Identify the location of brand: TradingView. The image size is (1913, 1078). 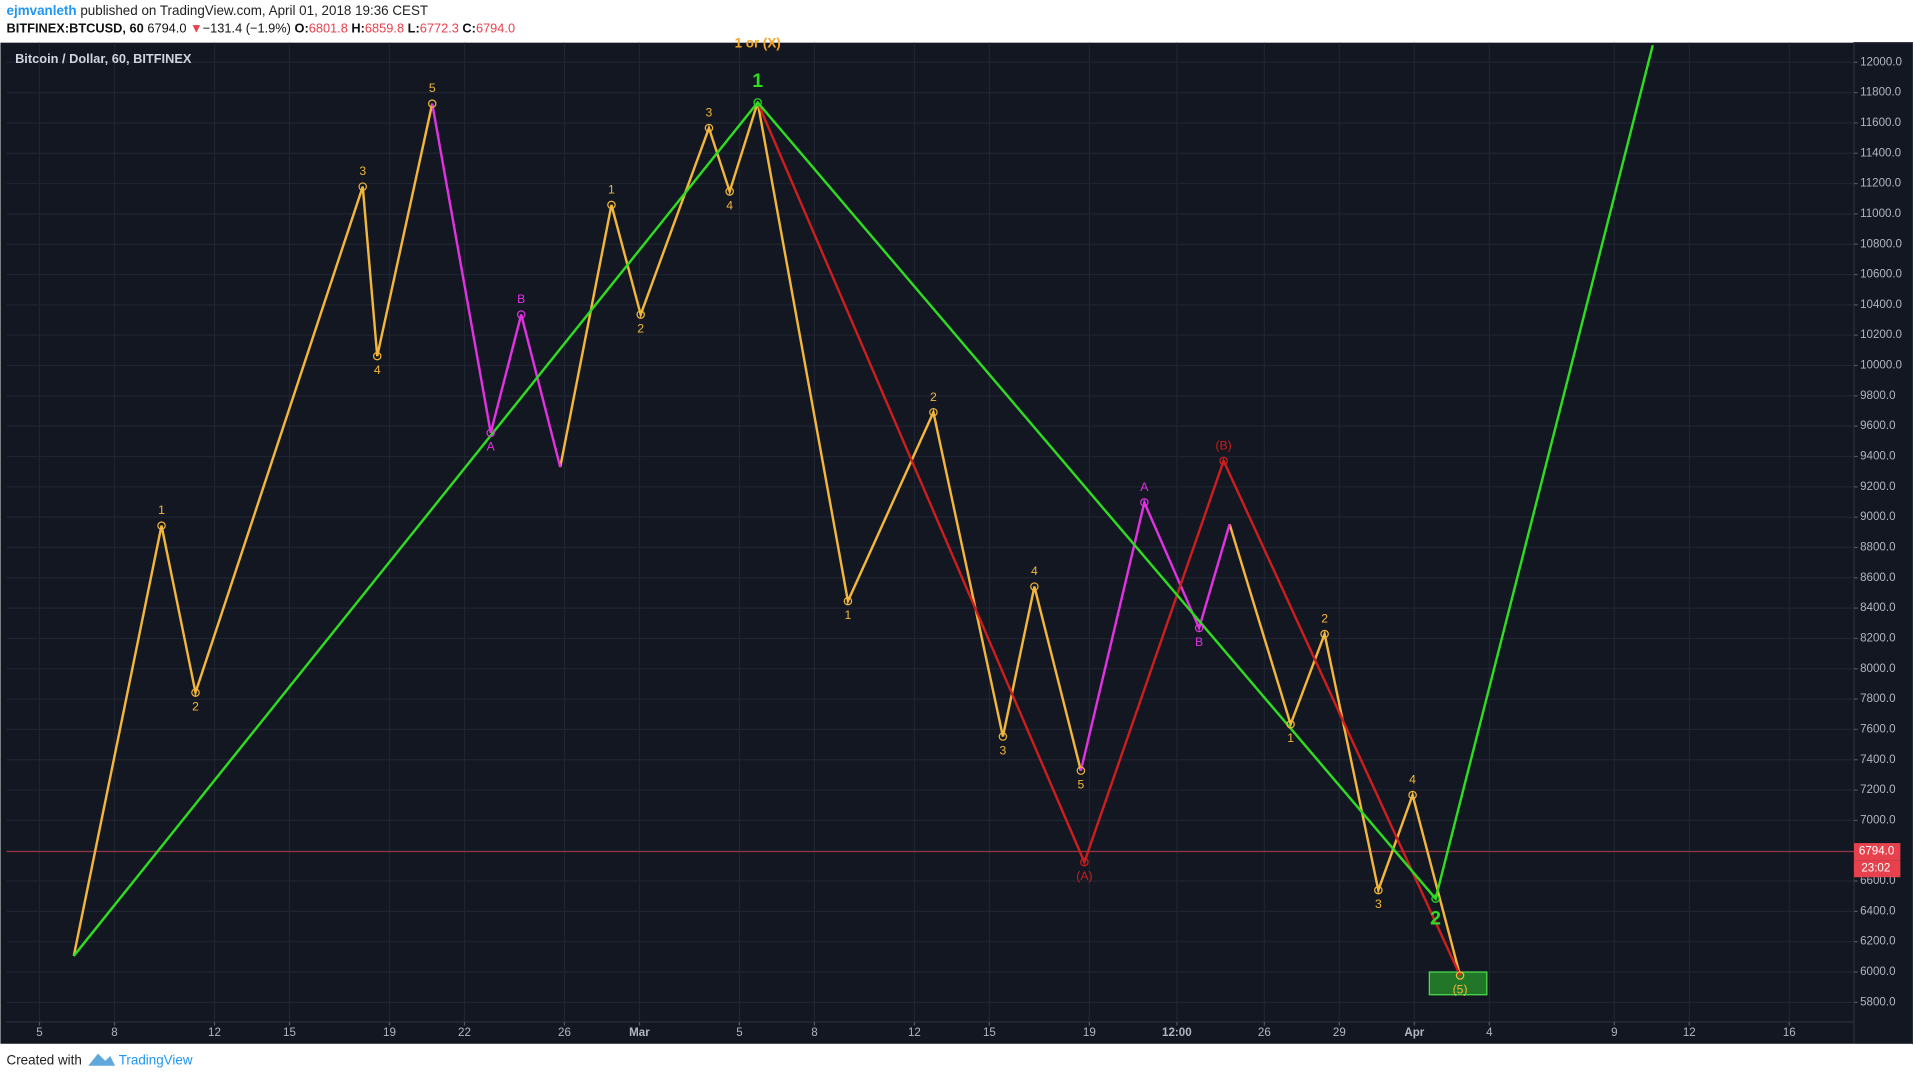
(156, 1059).